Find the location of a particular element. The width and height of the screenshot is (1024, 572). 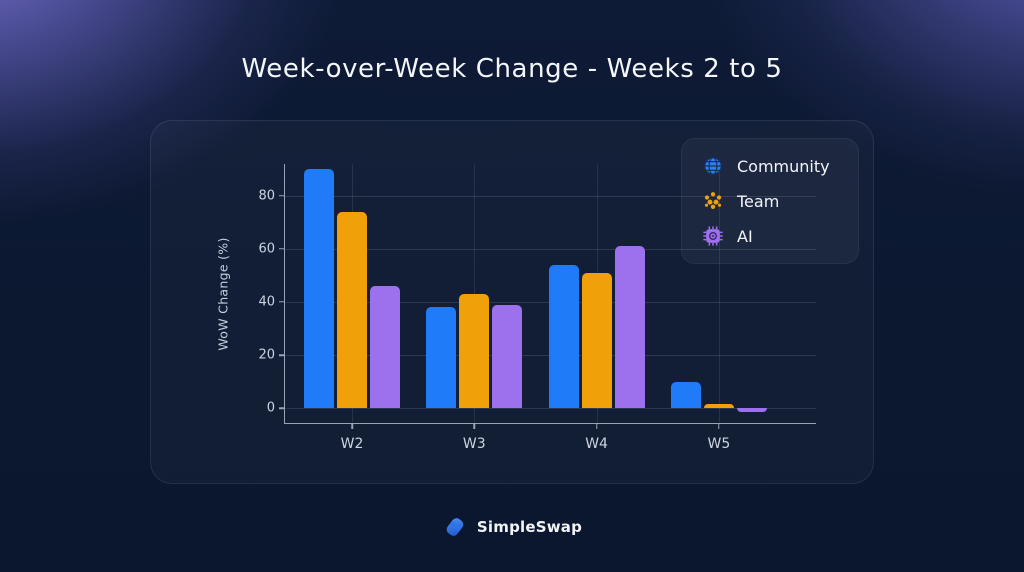

gridline-x-w5 is located at coordinates (719, 293).